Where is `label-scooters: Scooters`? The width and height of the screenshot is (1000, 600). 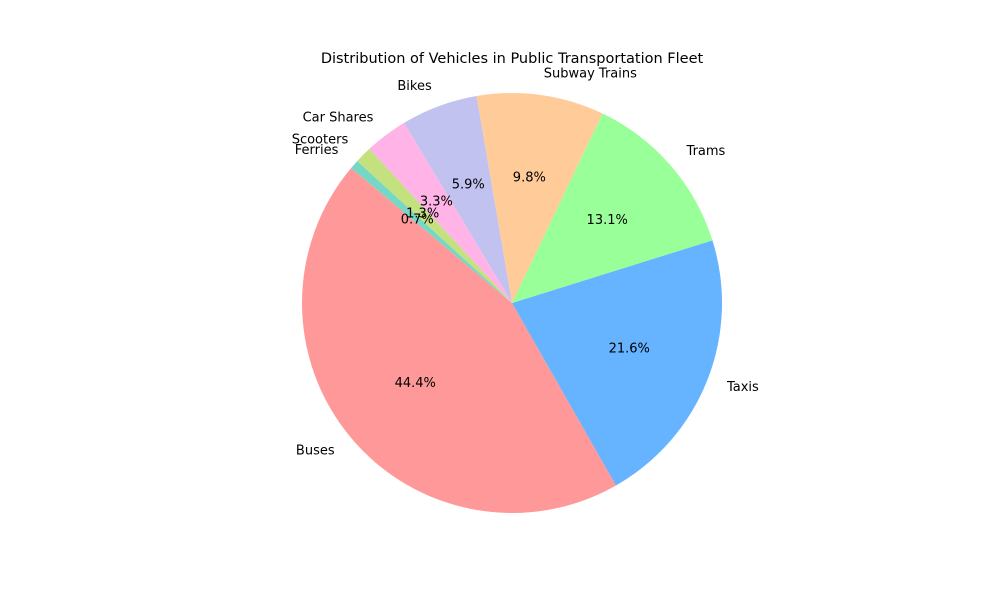 label-scooters: Scooters is located at coordinates (320, 140).